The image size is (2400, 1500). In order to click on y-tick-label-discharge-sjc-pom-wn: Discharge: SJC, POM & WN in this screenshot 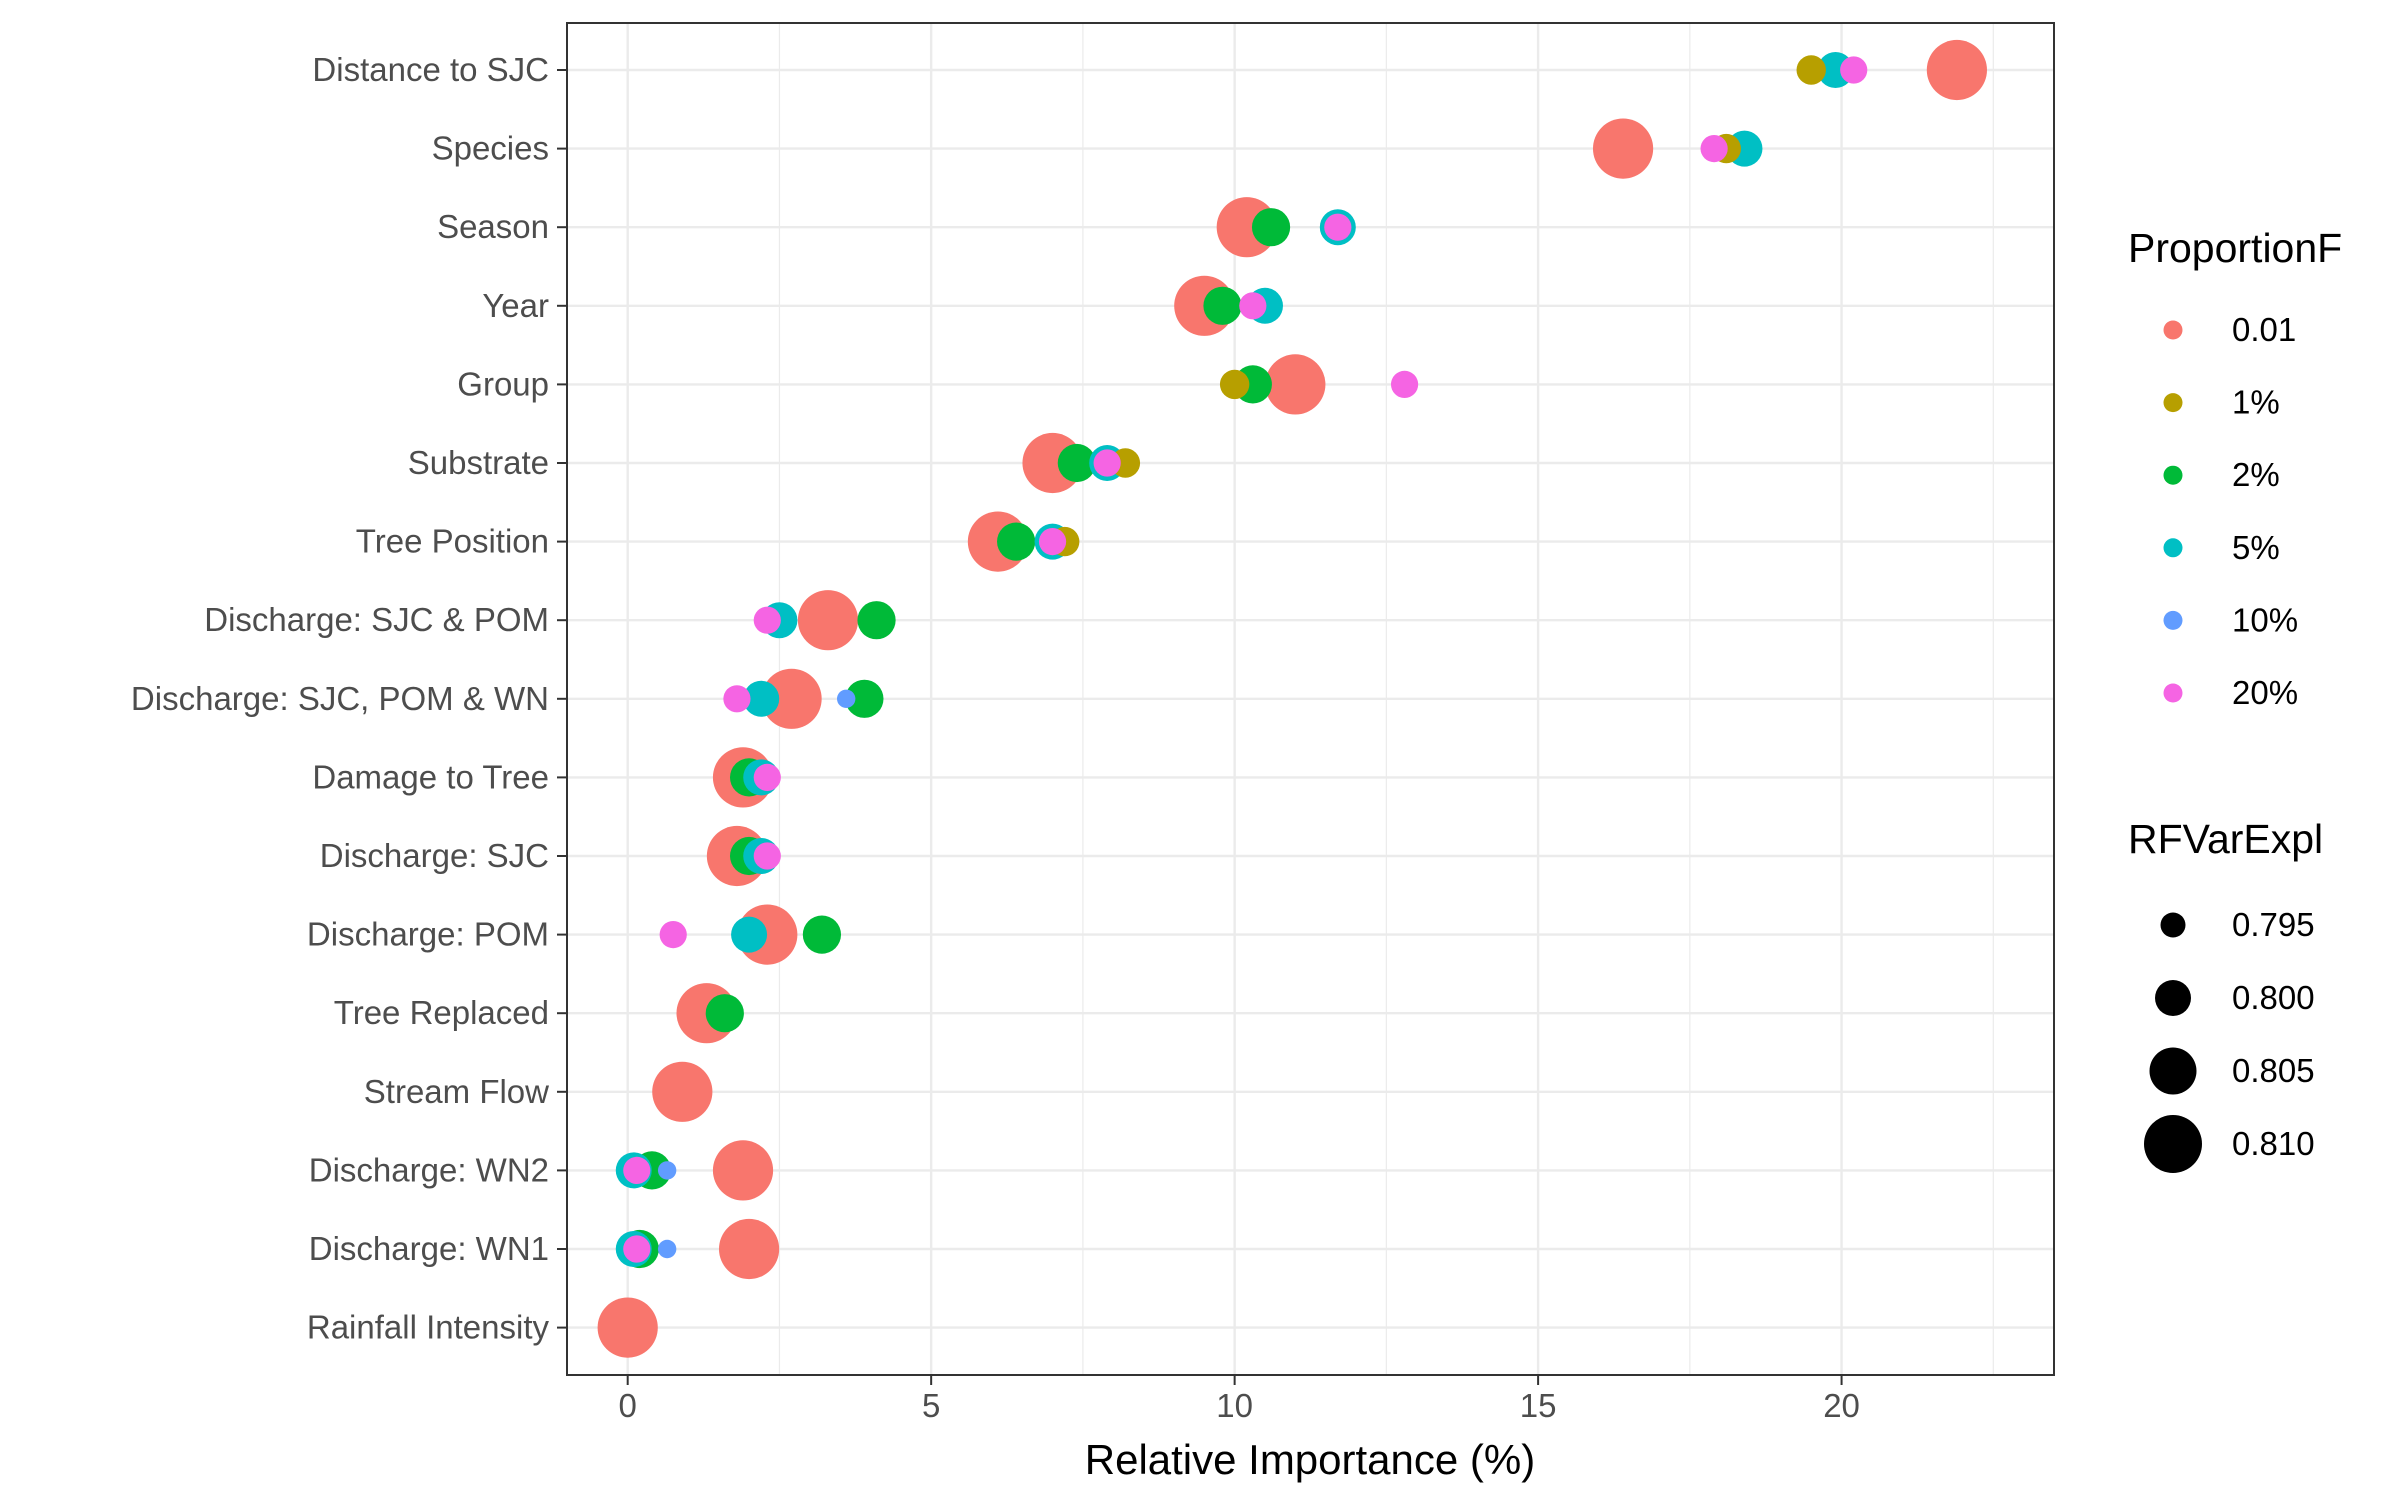, I will do `click(340, 698)`.